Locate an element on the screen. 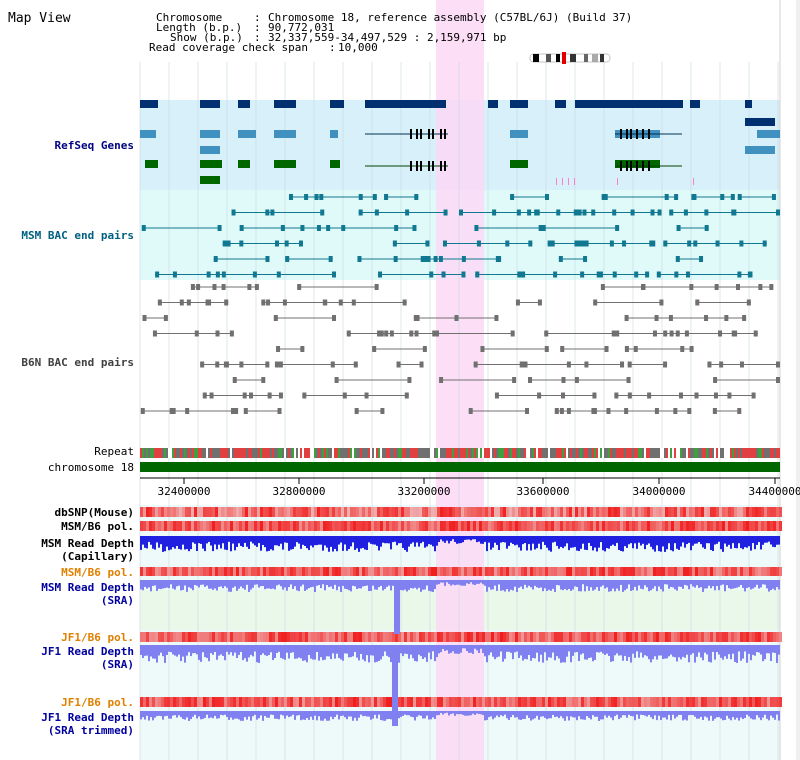  gene-exon is located at coordinates (210, 104).